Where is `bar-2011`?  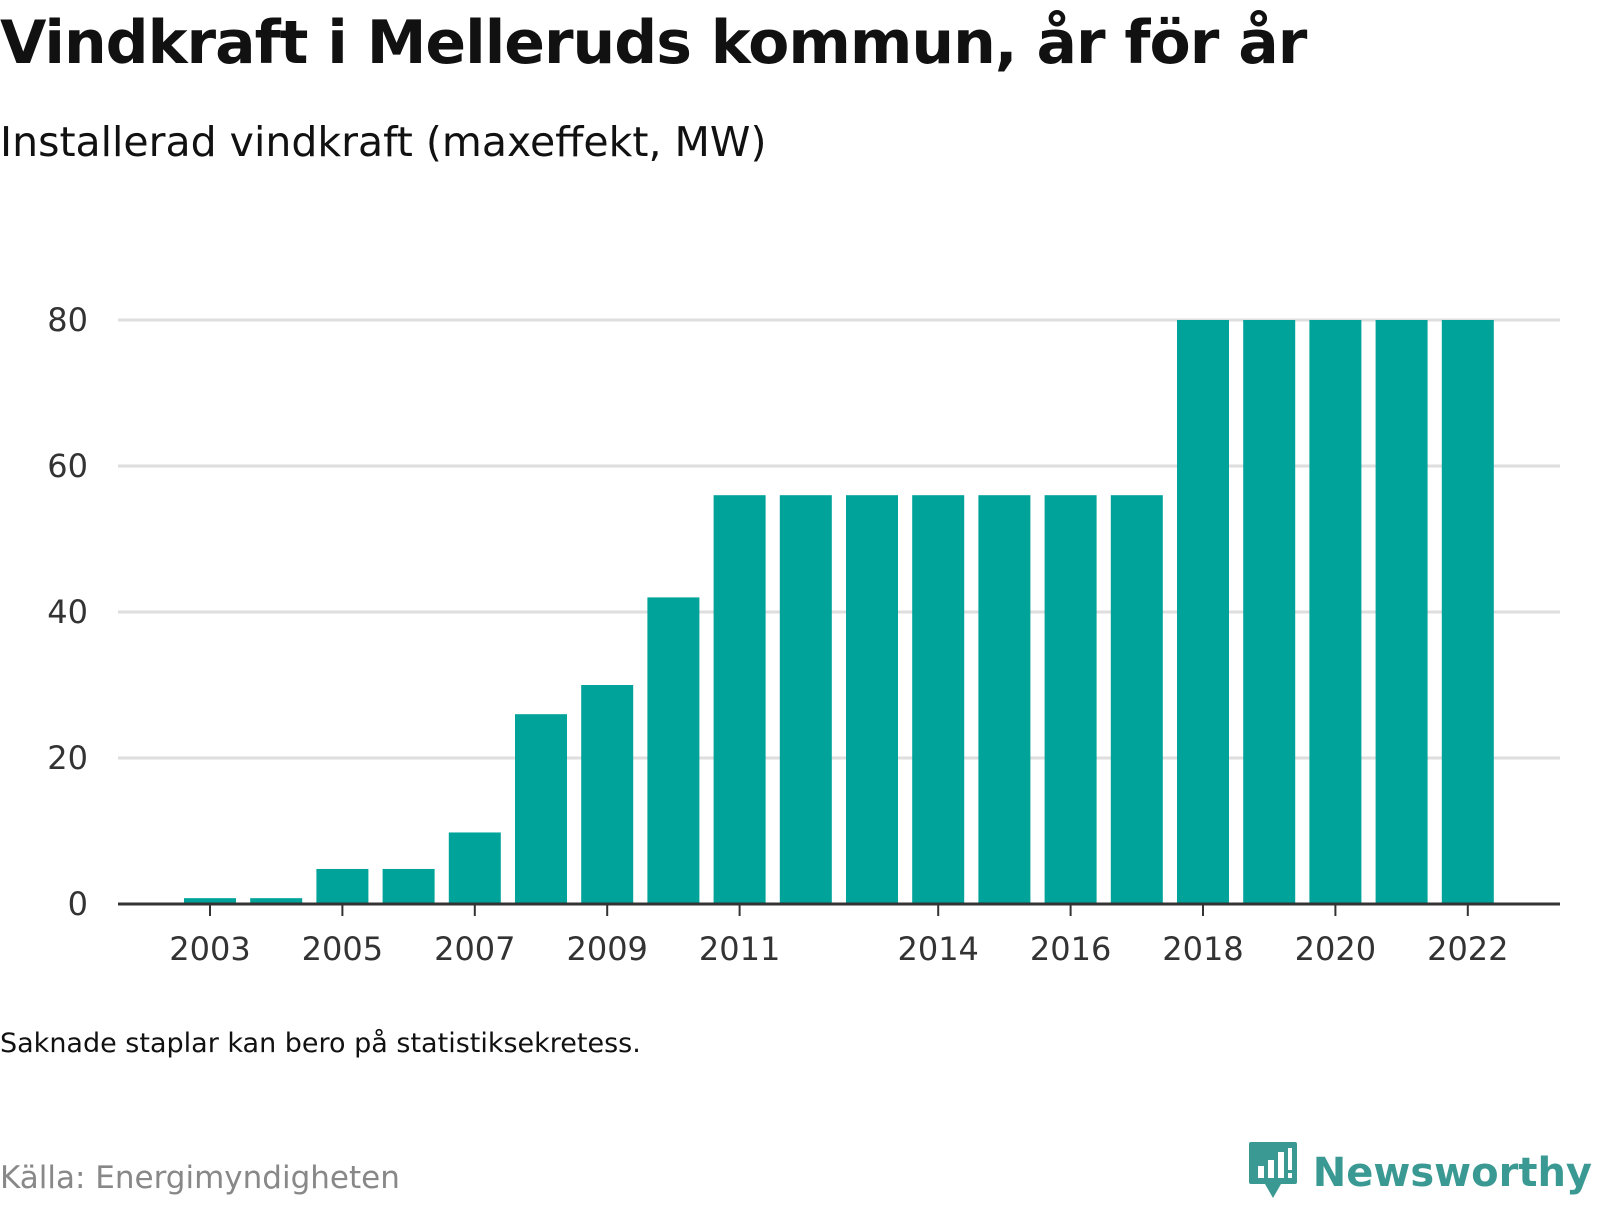 bar-2011 is located at coordinates (739, 699).